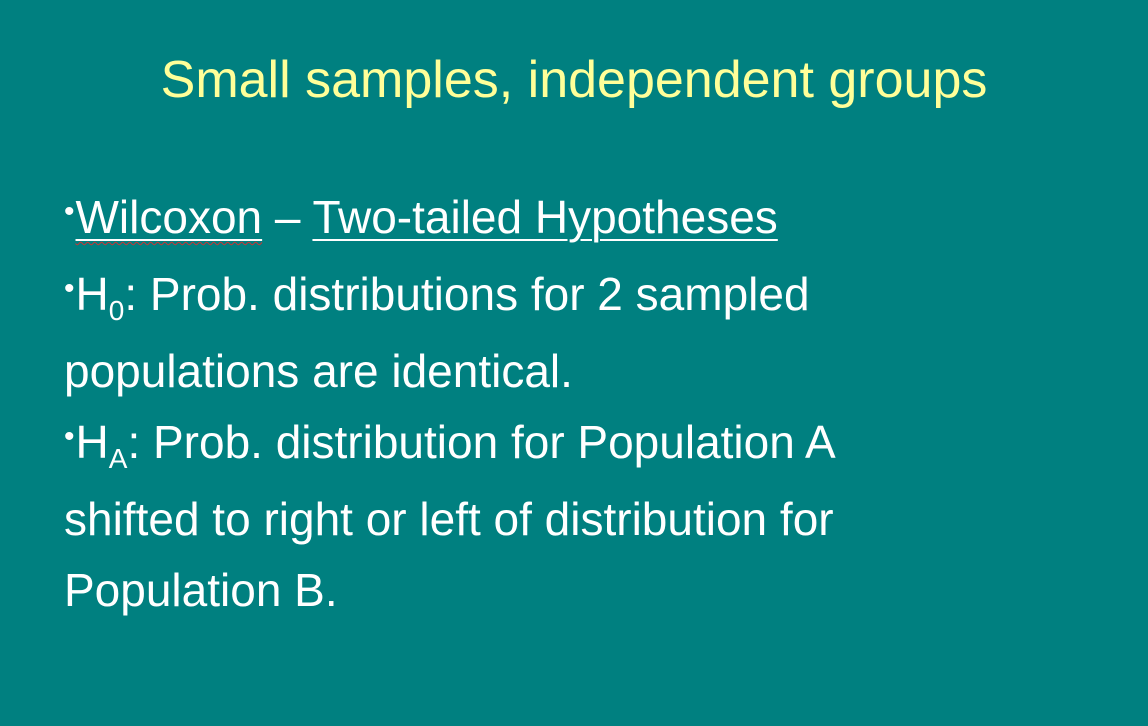 Image resolution: width=1148 pixels, height=726 pixels. I want to click on h0-continuation: populations are identical., so click(318, 371).